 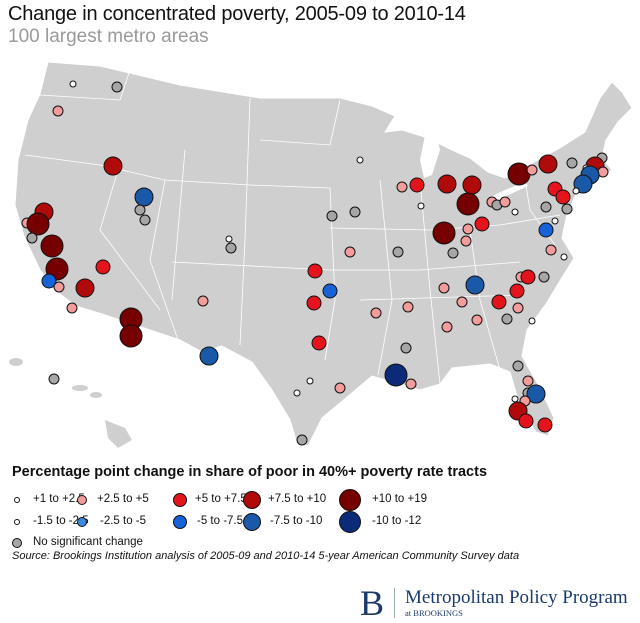 What do you see at coordinates (430, 153) in the screenshot?
I see `lake-michigan` at bounding box center [430, 153].